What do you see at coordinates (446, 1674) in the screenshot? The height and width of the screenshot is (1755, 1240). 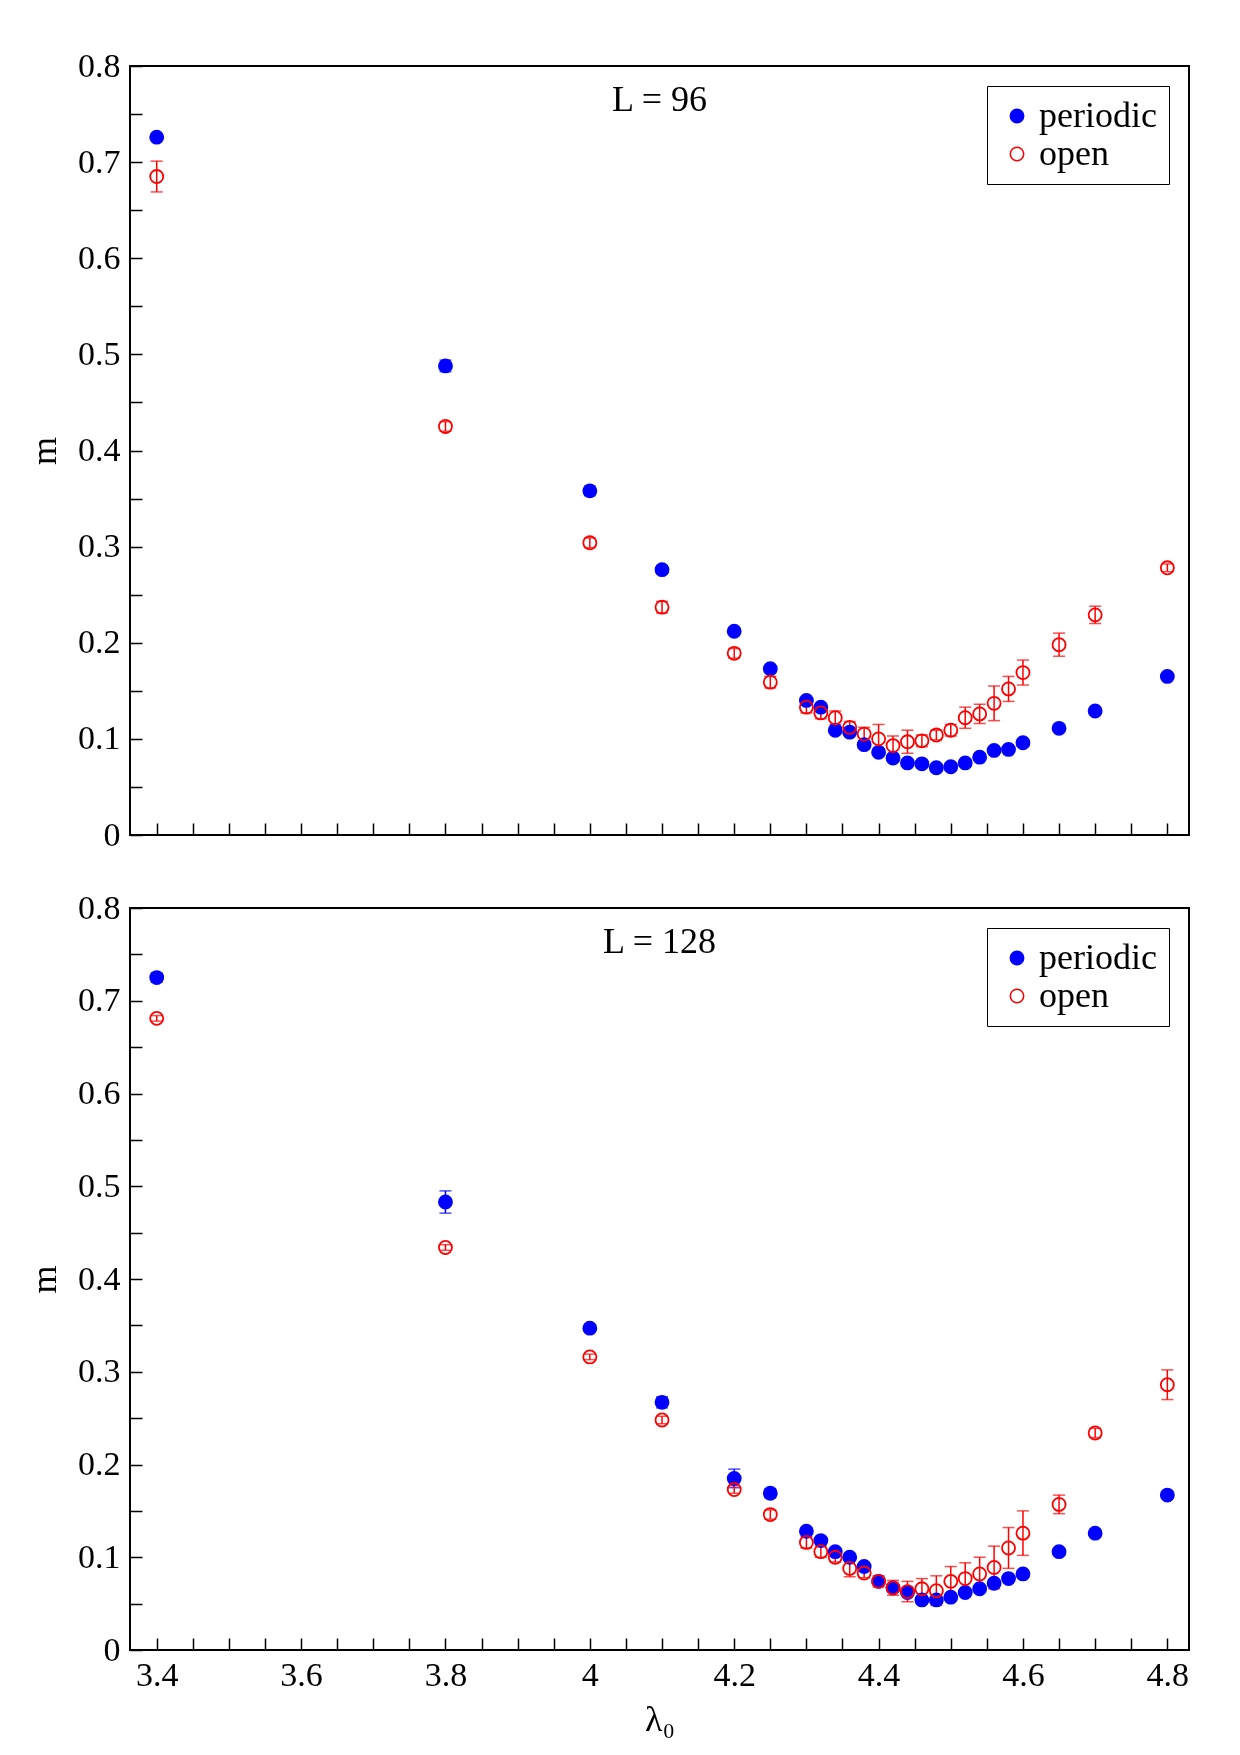 I see `x-tick-label: 3.8` at bounding box center [446, 1674].